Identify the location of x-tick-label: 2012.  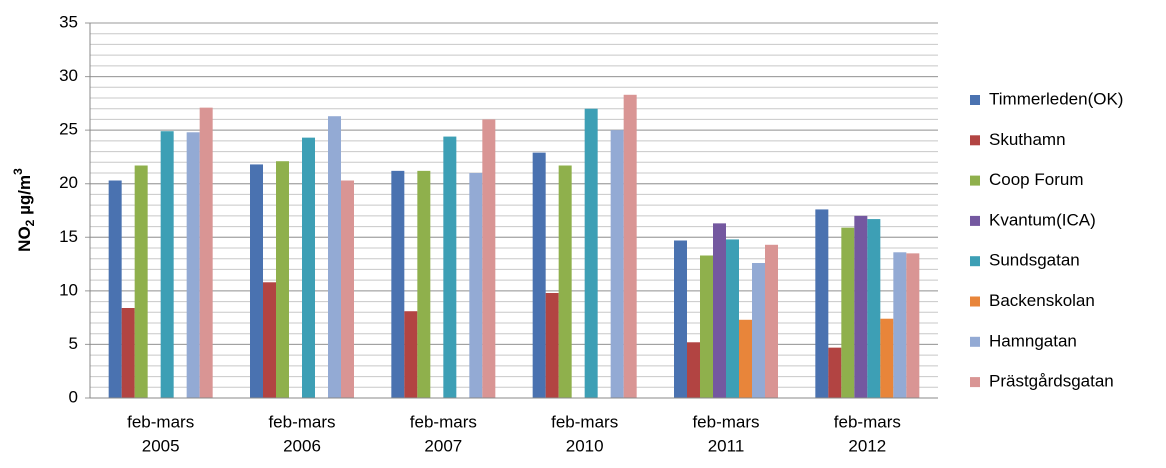
(867, 445).